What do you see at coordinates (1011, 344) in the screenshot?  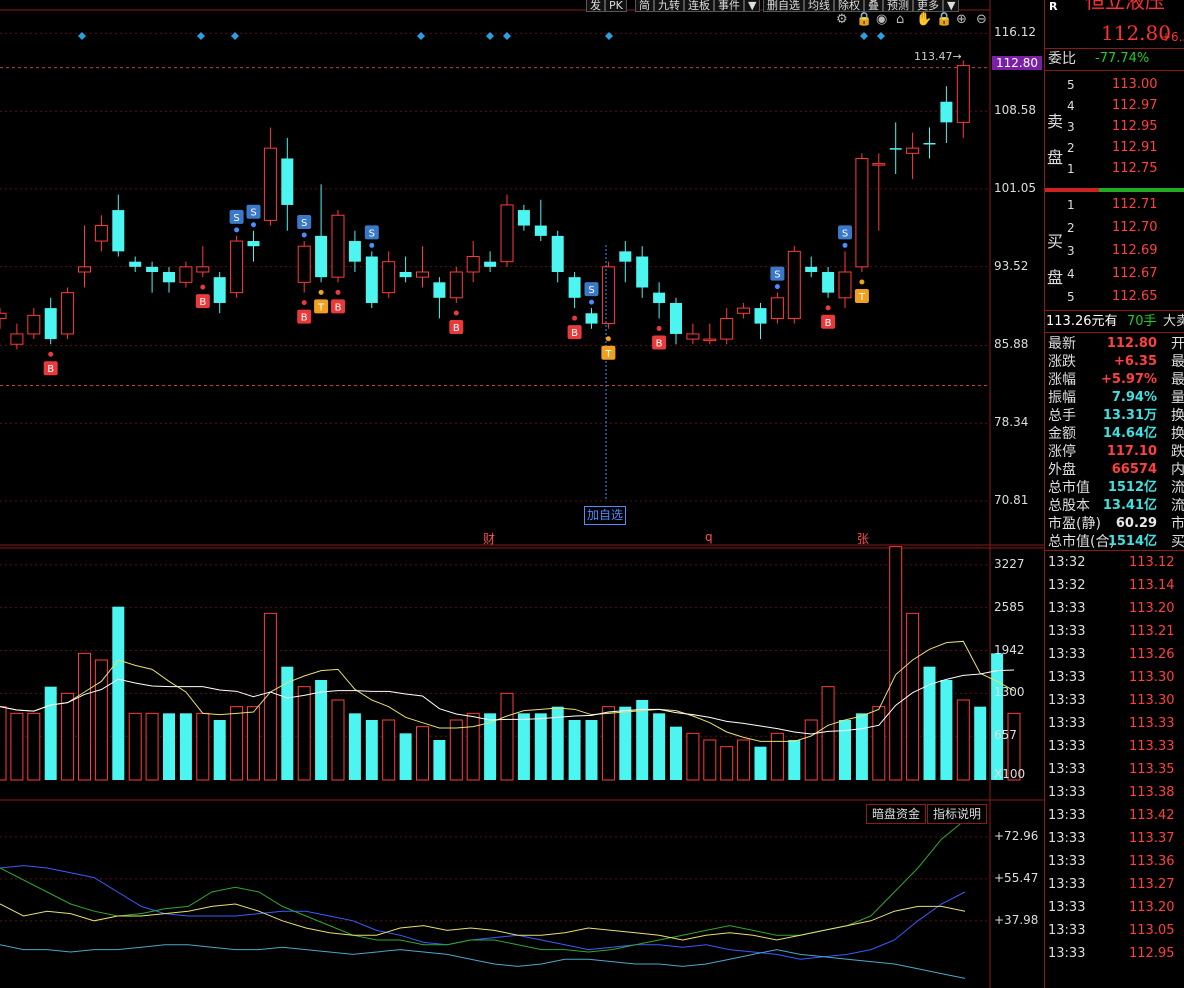 I see `price-axis-label: 85.88` at bounding box center [1011, 344].